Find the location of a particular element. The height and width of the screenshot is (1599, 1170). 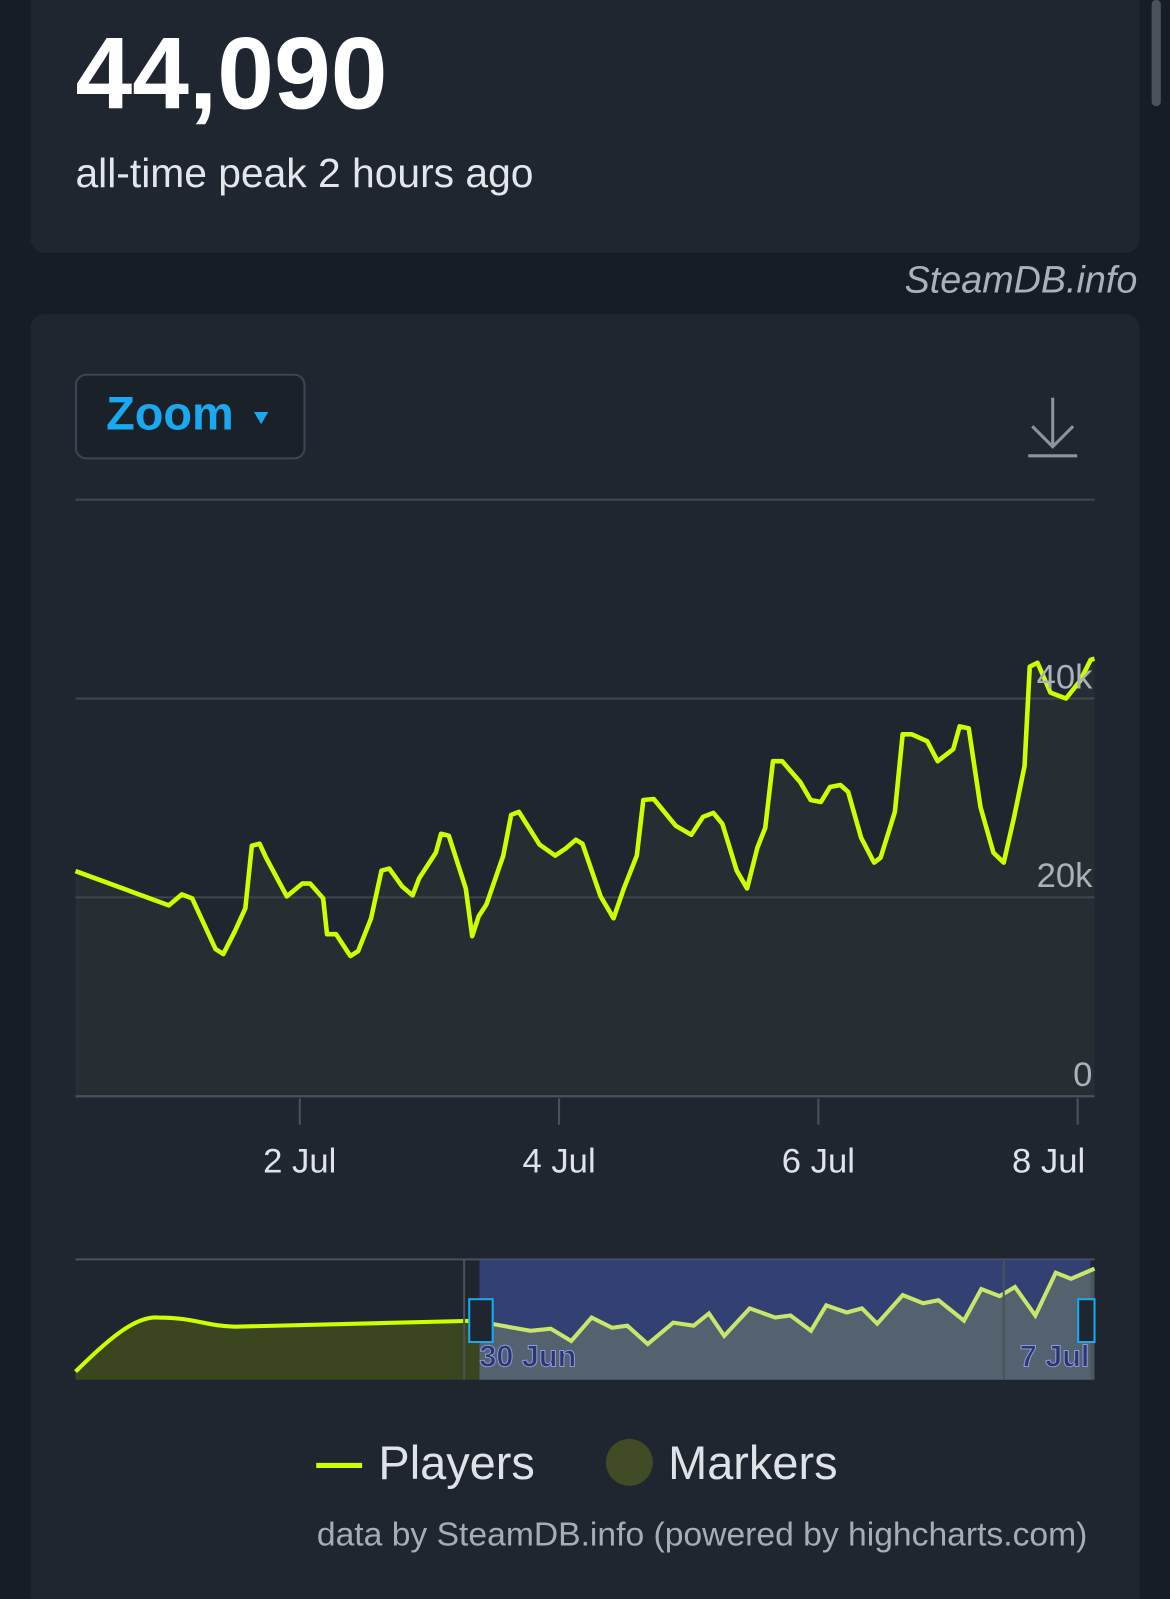

zoom-button-frame is located at coordinates (190, 416).